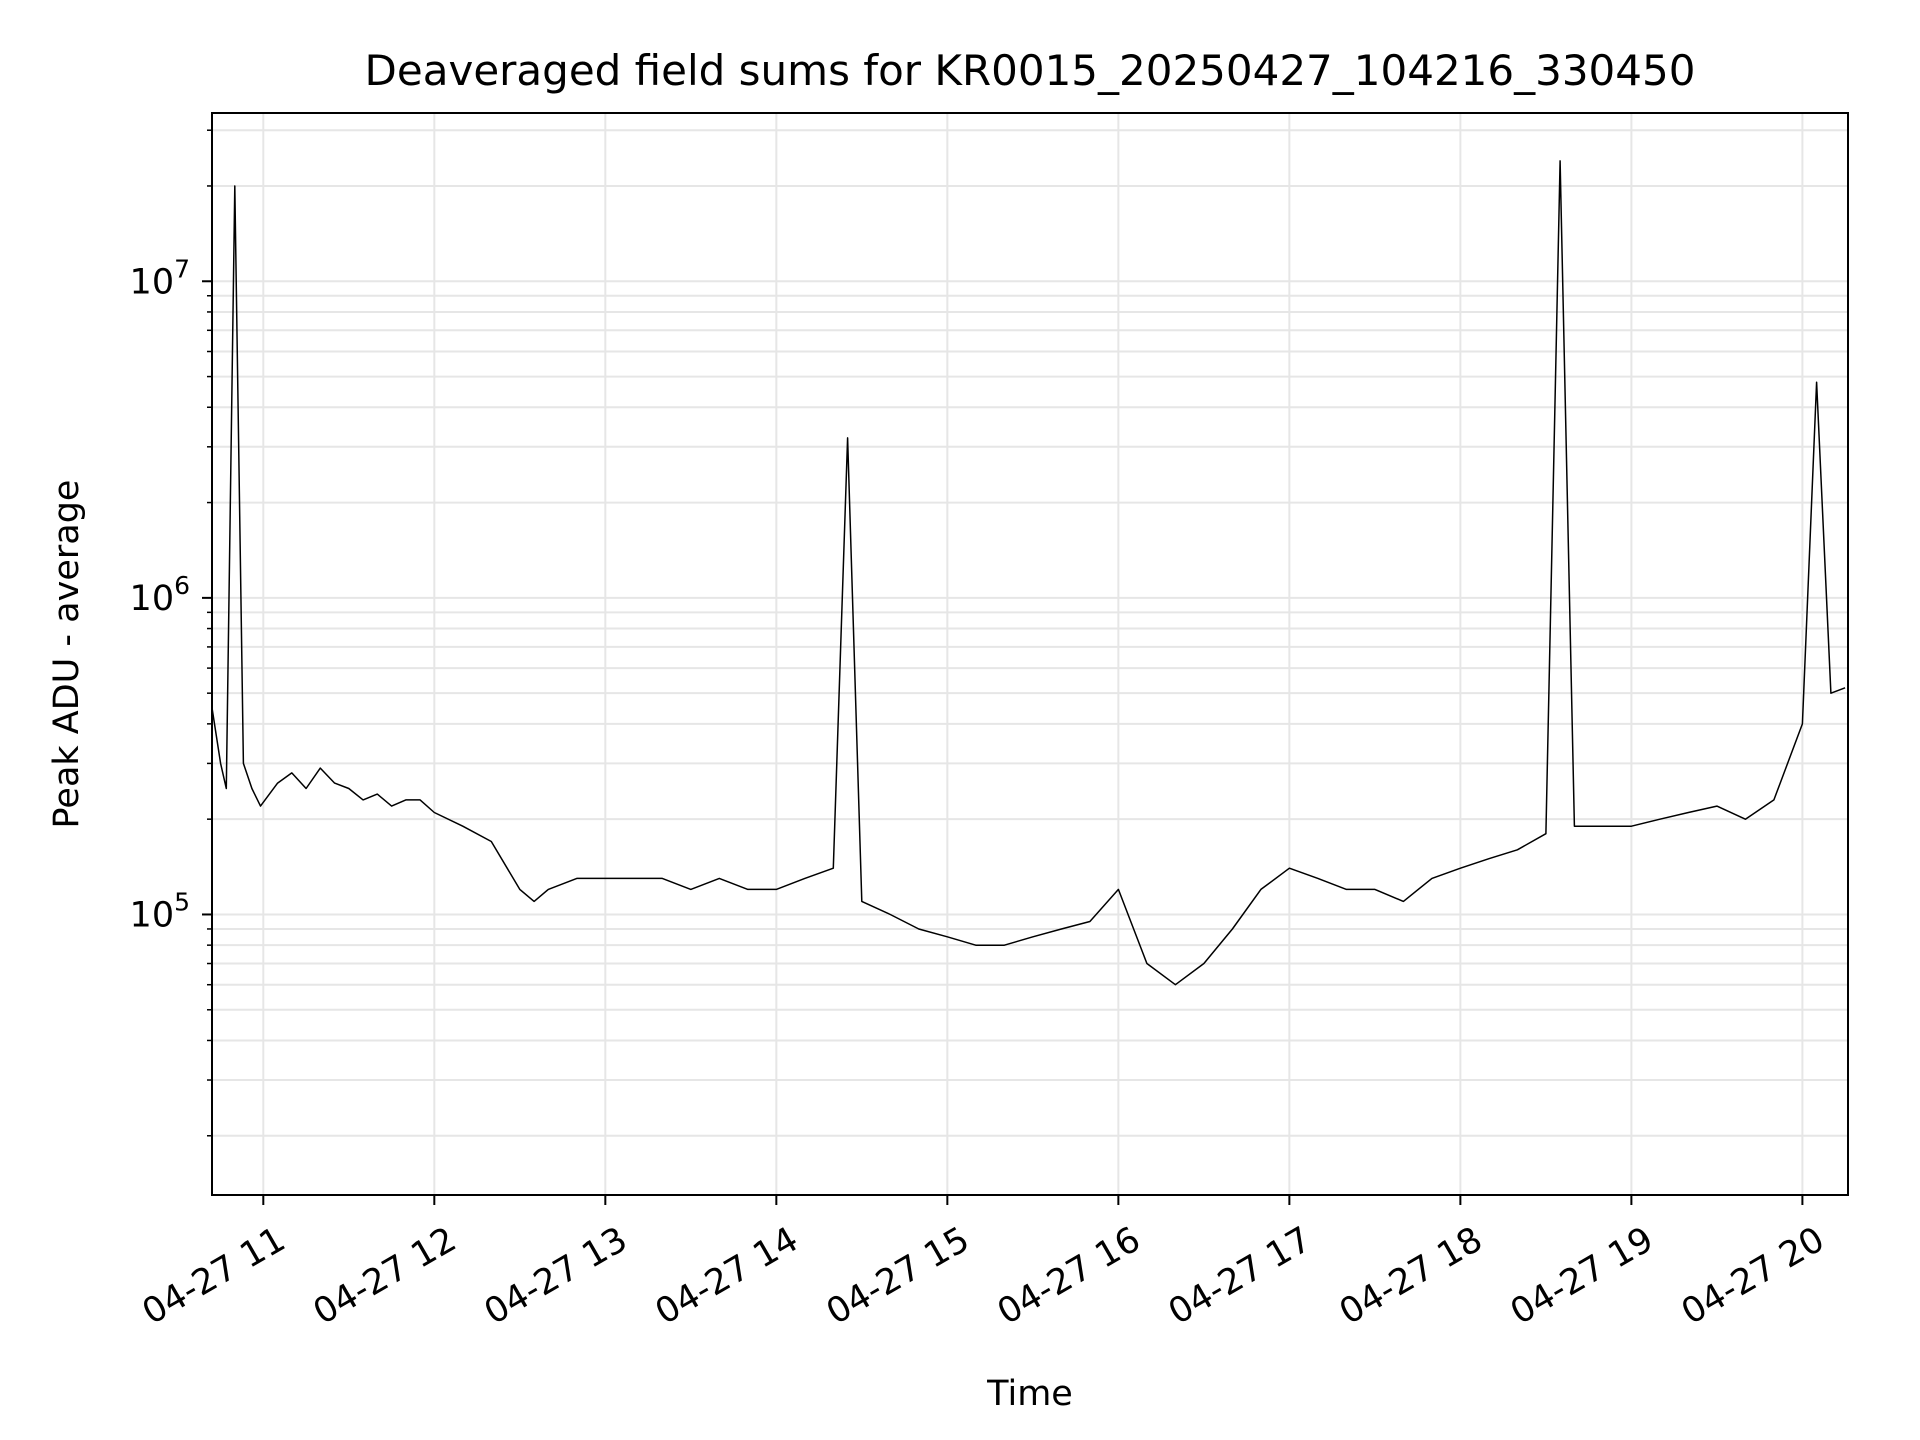 This screenshot has width=1920, height=1440. Describe the element at coordinates (171, 633) in the screenshot. I see `y-axis-ticks: 10⁵ 10⁶ 10⁷` at that location.